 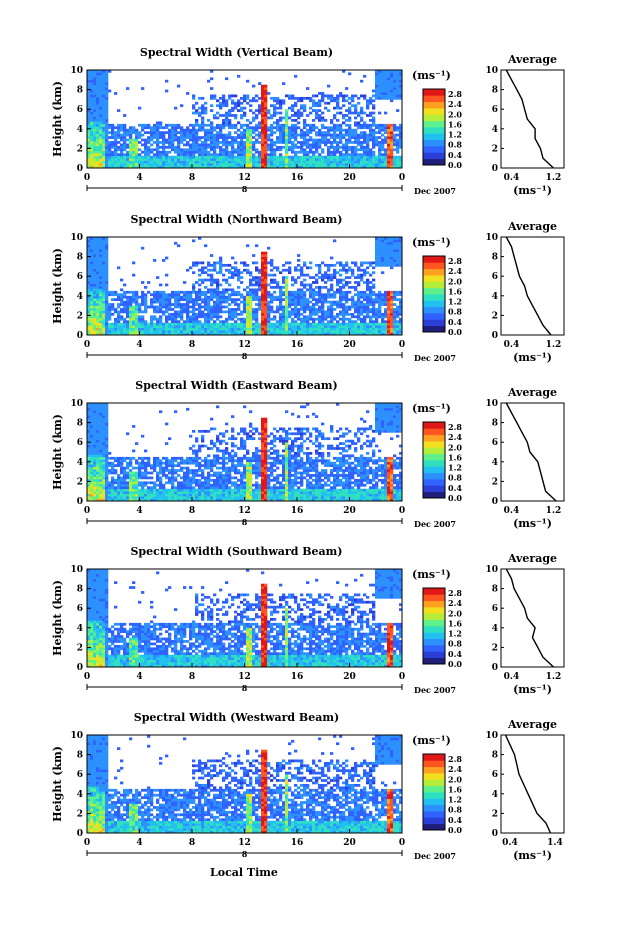 I want to click on colorbar-tick-label: 2.8, so click(x=455, y=261).